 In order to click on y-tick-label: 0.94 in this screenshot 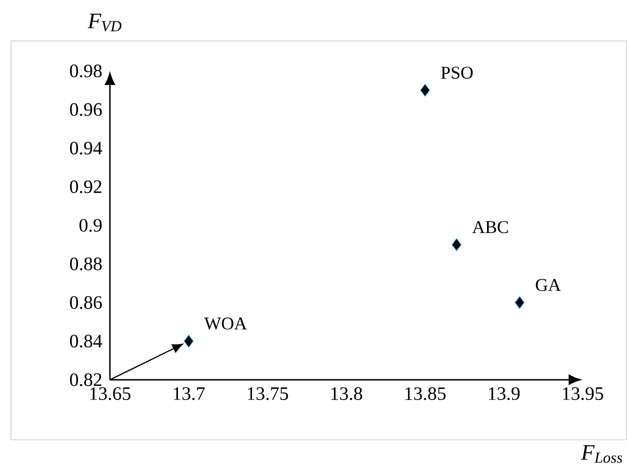, I will do `click(86, 148)`.